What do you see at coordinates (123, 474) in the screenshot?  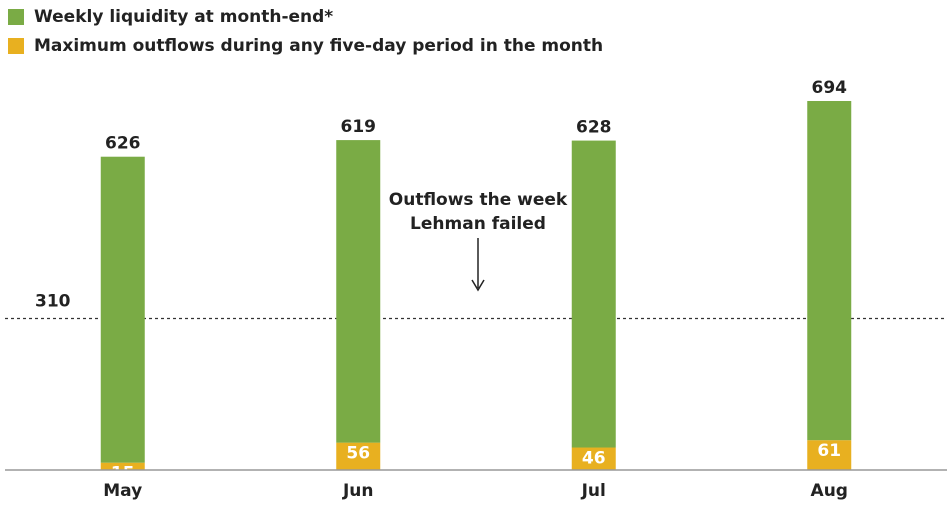 I see `value-label: 15` at bounding box center [123, 474].